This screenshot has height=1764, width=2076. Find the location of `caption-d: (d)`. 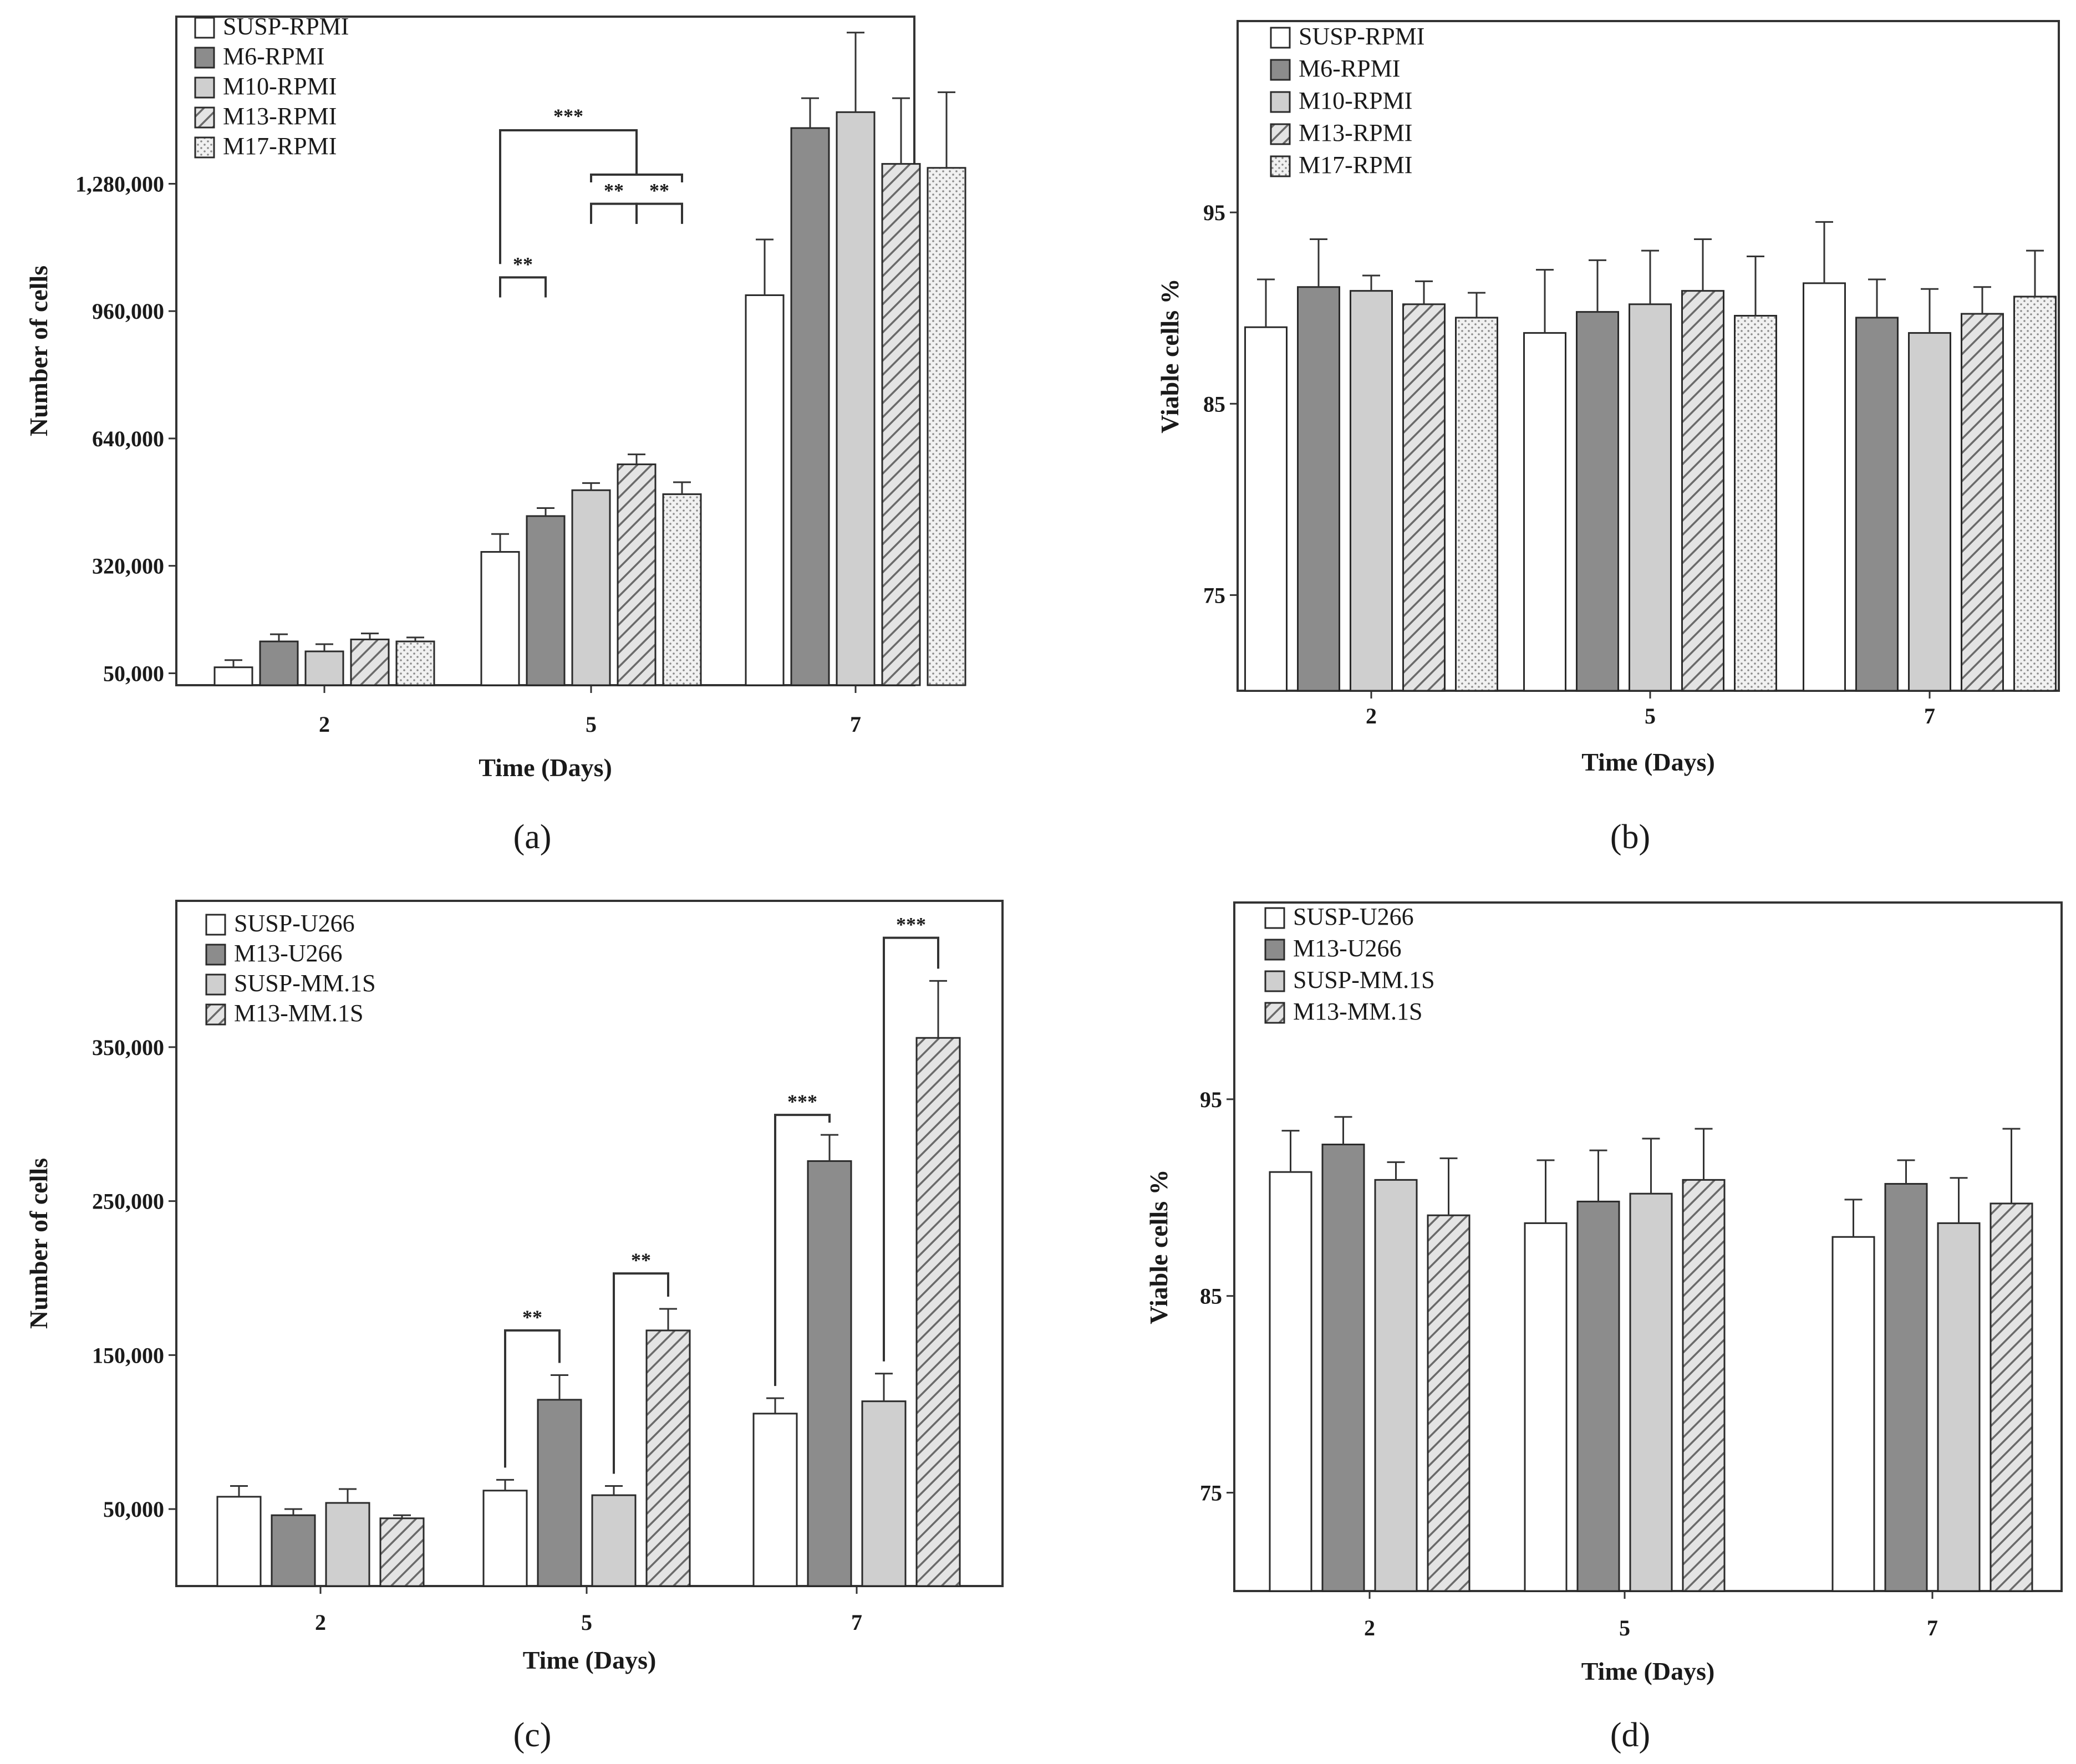

caption-d: (d) is located at coordinates (1630, 1735).